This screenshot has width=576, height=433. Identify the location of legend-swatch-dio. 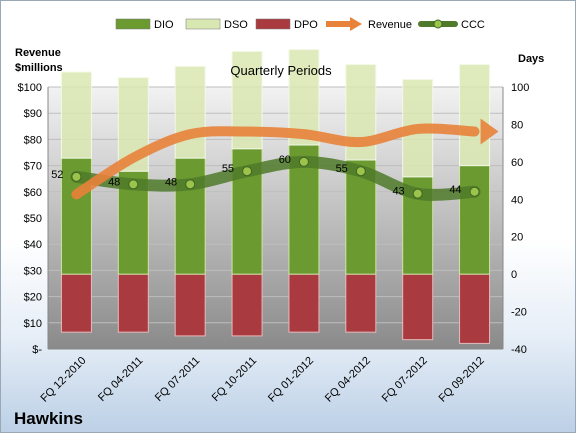
(133, 24).